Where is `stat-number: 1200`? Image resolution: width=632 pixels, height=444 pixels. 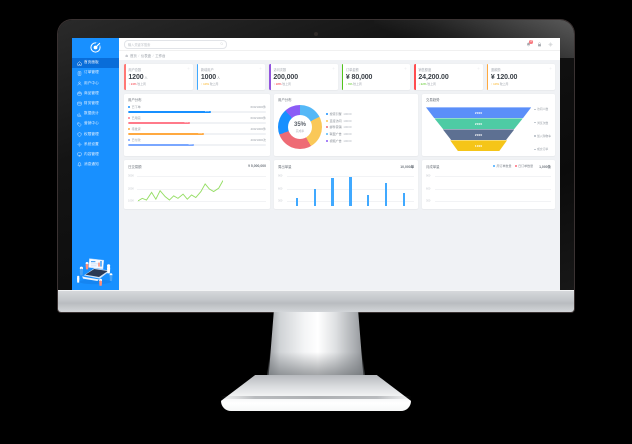 stat-number: 1200 is located at coordinates (136, 77).